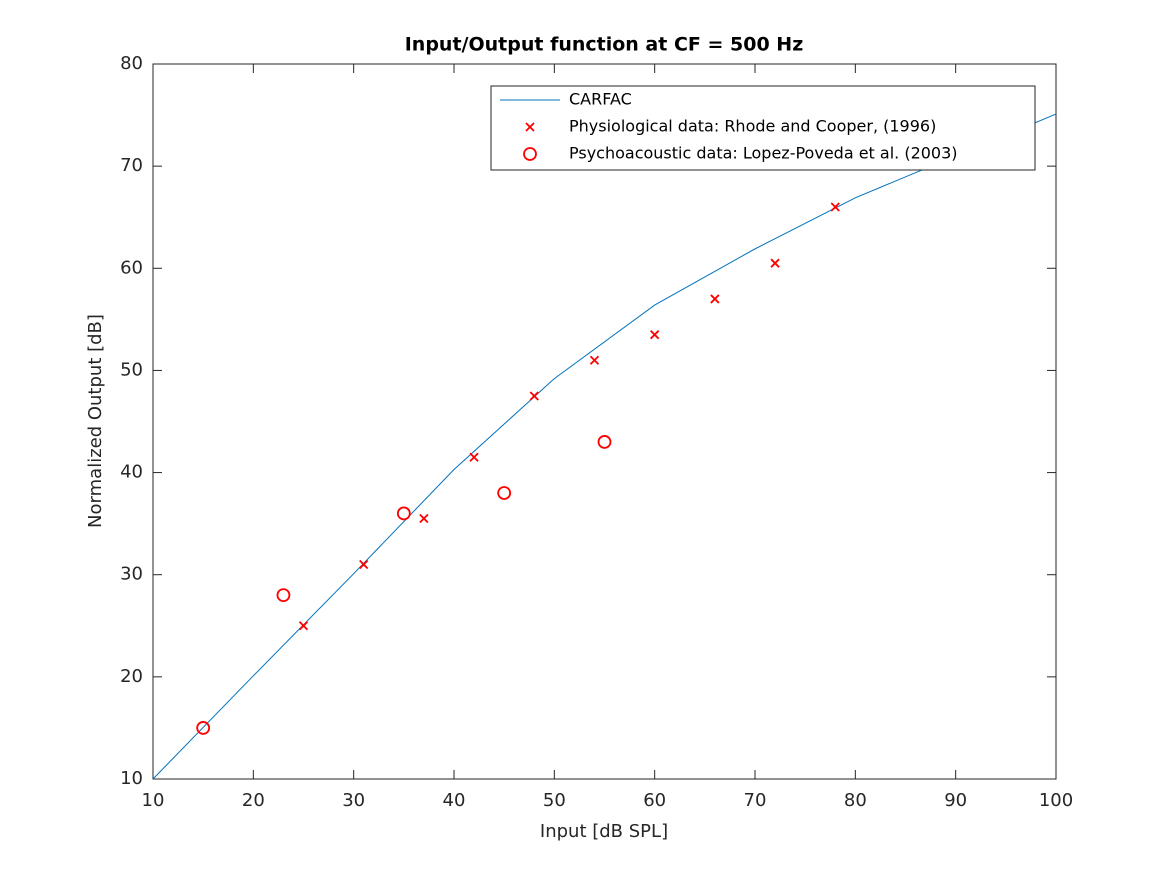 The height and width of the screenshot is (875, 1167). What do you see at coordinates (131, 165) in the screenshot?
I see `y-tick-label: 70` at bounding box center [131, 165].